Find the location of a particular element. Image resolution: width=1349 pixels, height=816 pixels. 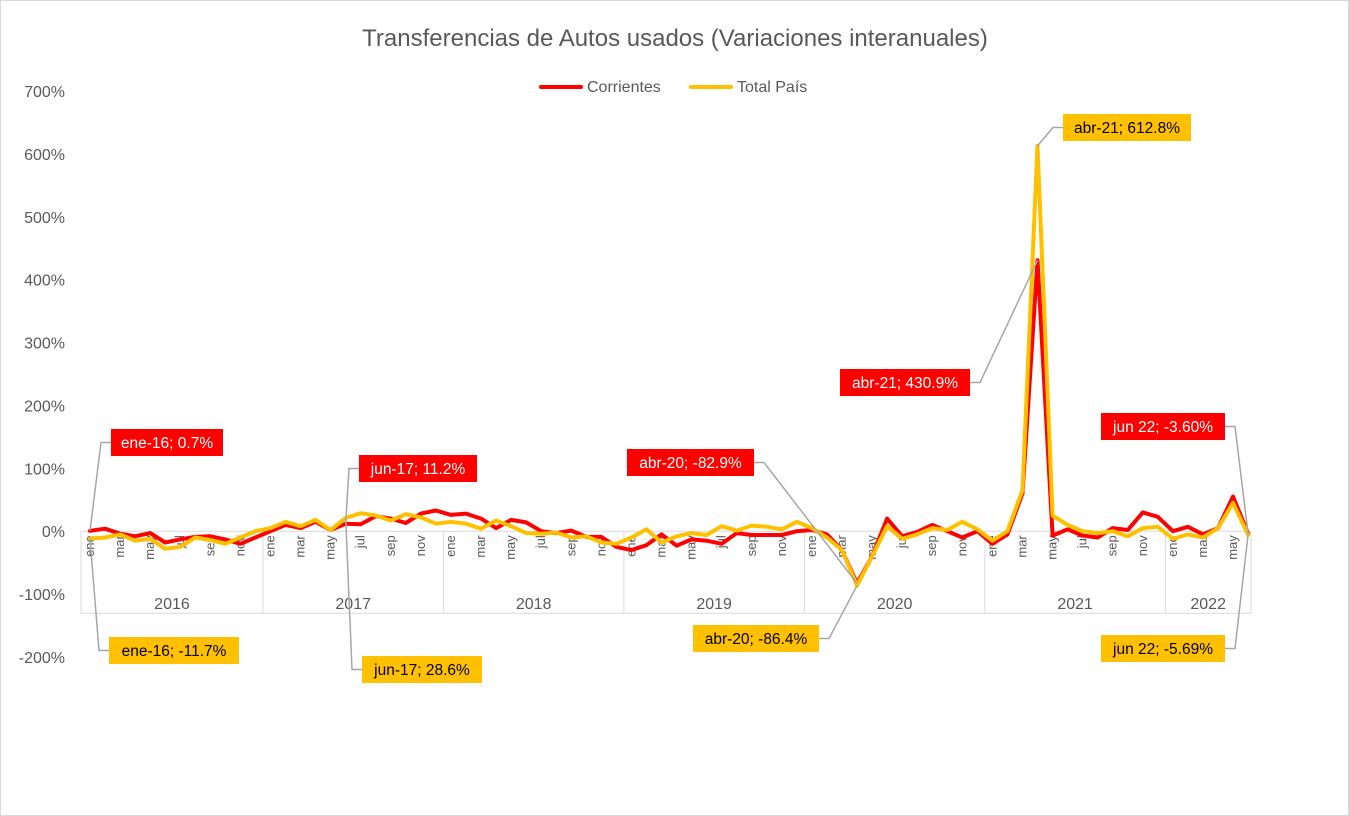

data-label: abr-21; 612.8% is located at coordinates (1127, 128).